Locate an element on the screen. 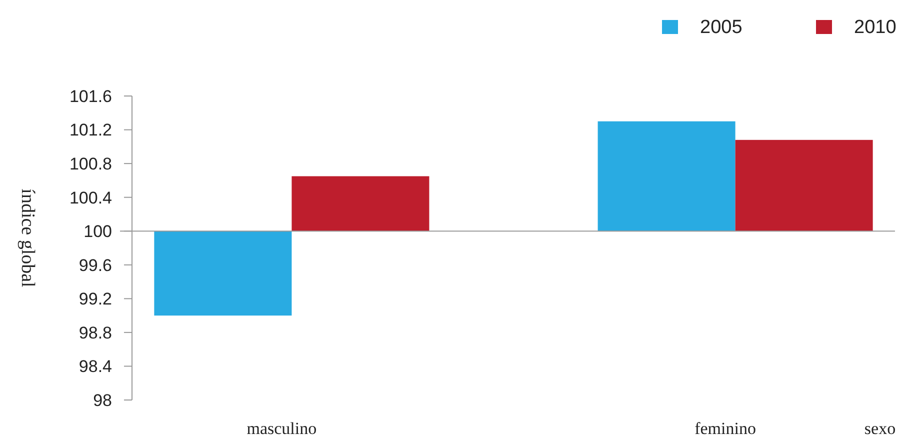  legend-label: 2010 is located at coordinates (875, 27).